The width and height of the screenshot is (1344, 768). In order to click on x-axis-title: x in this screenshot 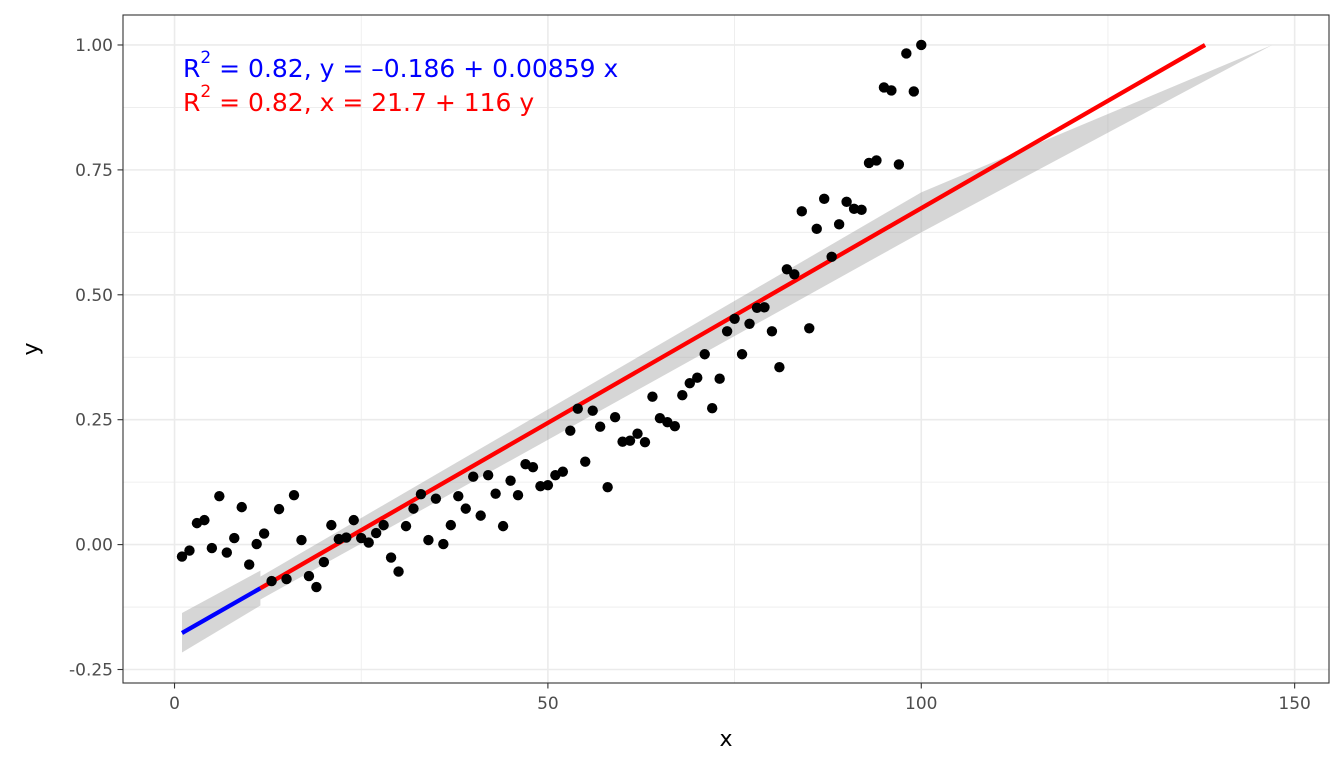, I will do `click(725, 739)`.